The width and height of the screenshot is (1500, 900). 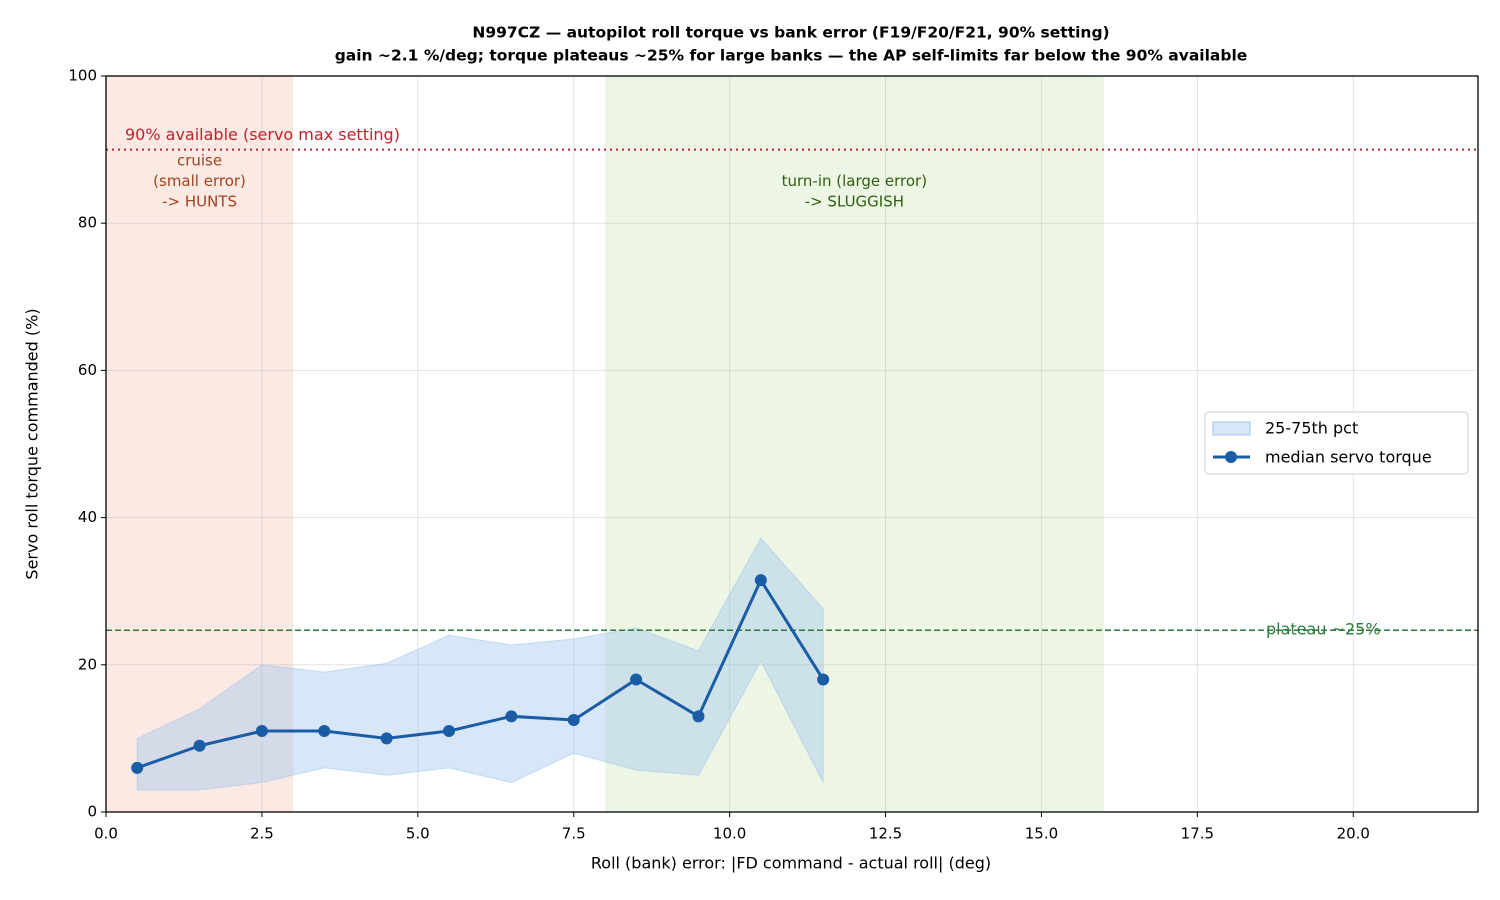 What do you see at coordinates (82, 76) in the screenshot?
I see `y-tick-label: 100` at bounding box center [82, 76].